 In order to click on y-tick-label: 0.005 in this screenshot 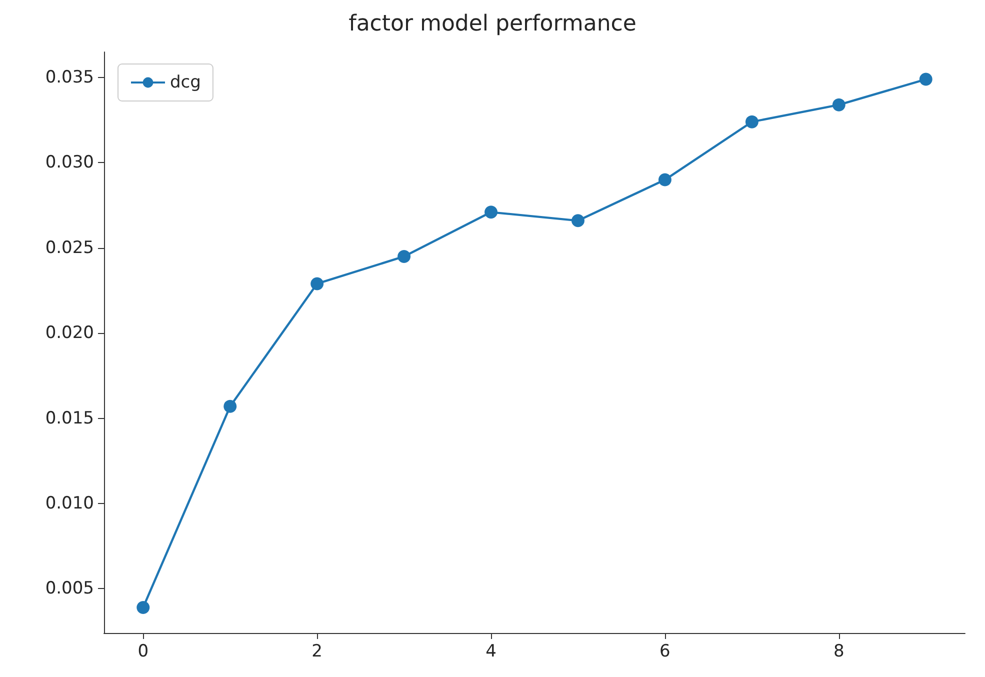, I will do `click(69, 588)`.